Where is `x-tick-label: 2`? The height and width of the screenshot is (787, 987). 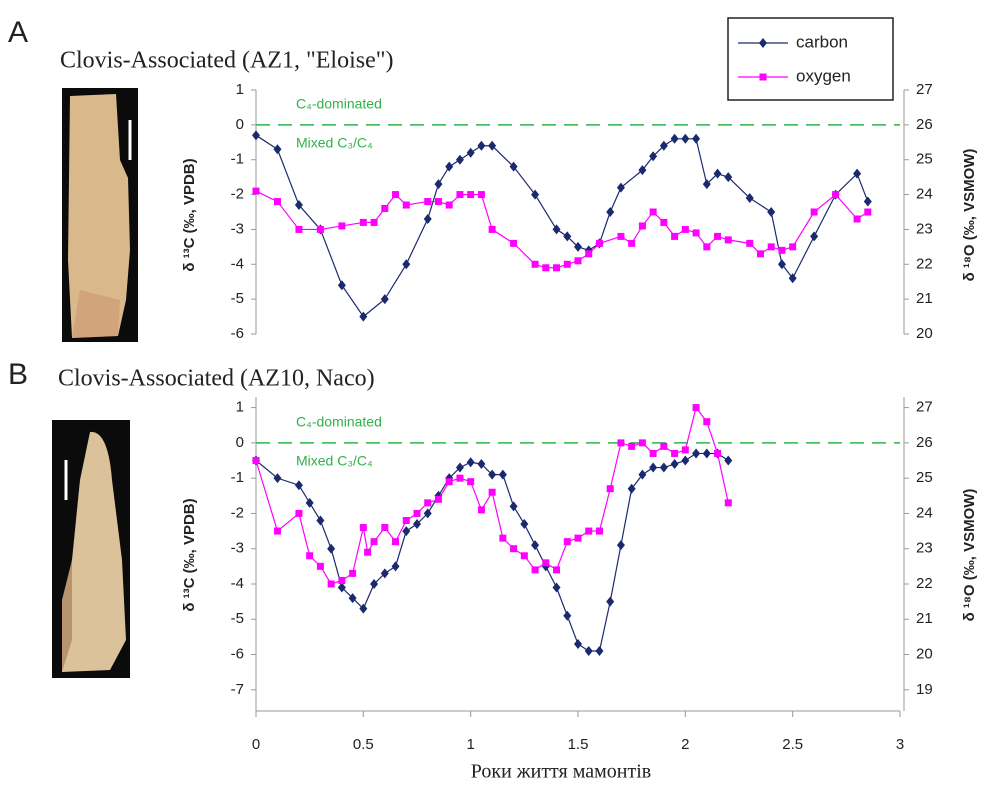
x-tick-label: 2 is located at coordinates (685, 744).